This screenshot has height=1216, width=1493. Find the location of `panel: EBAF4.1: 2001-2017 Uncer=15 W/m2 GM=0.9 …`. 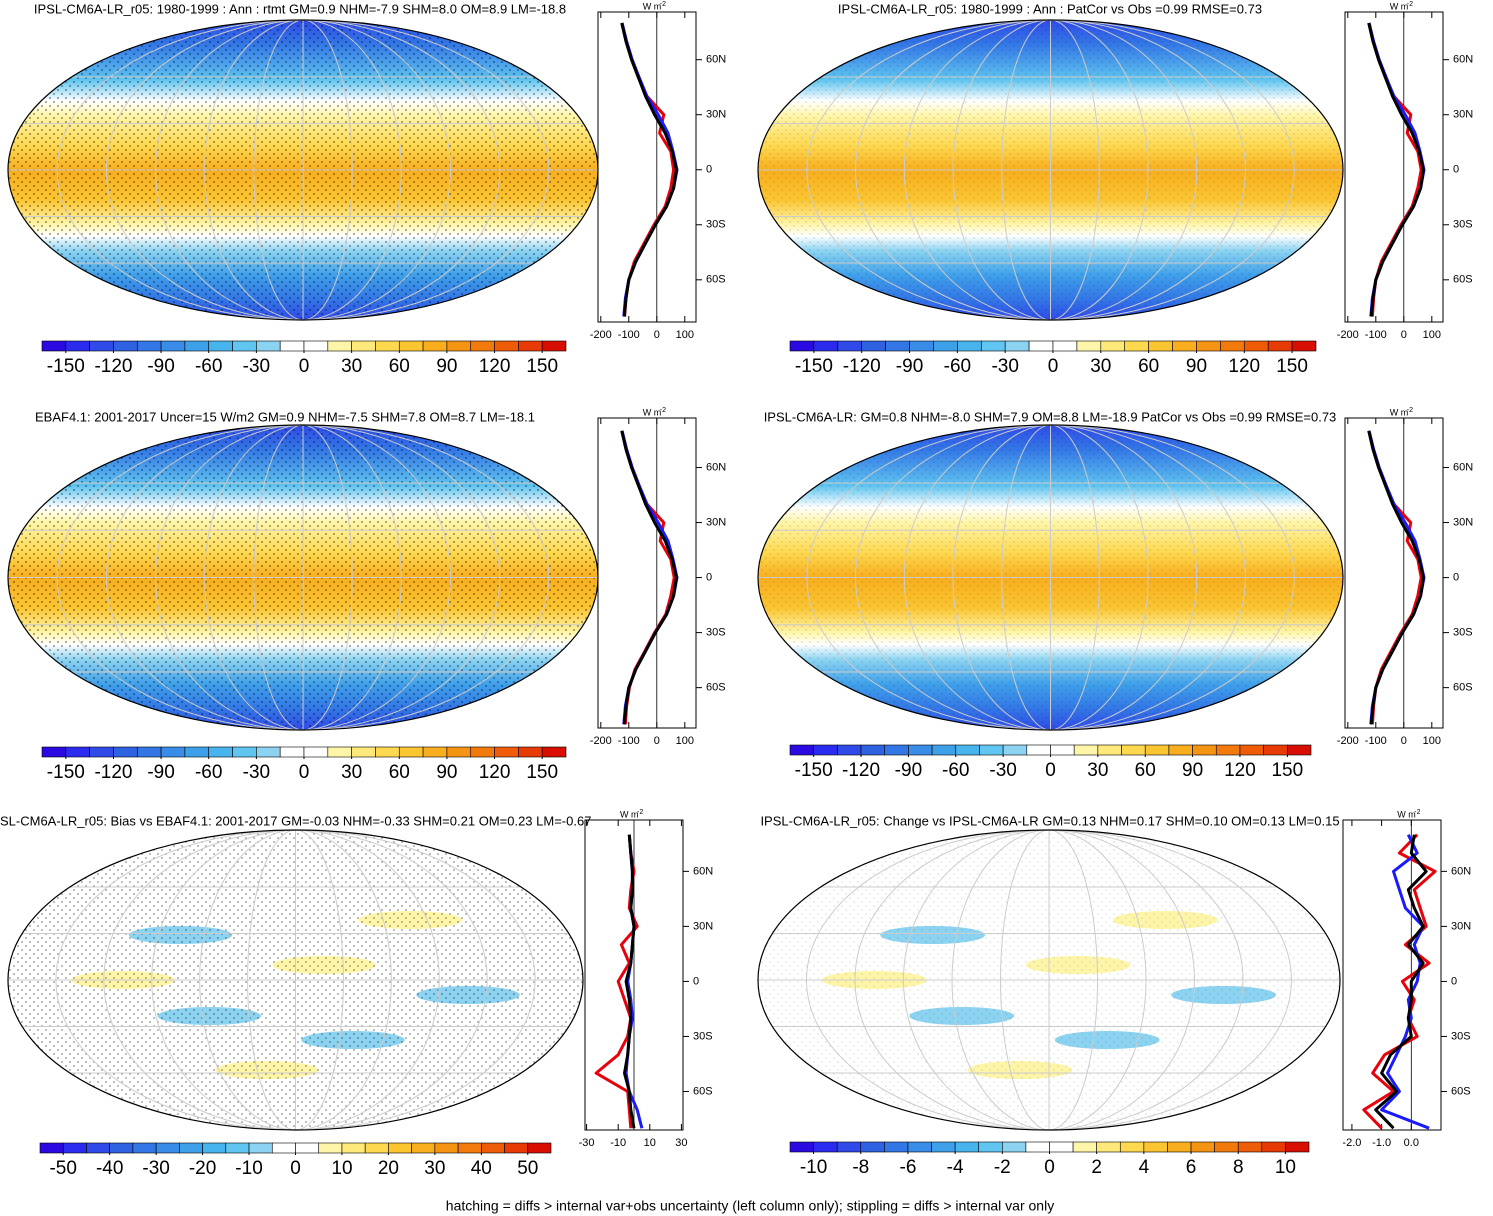

panel: EBAF4.1: 2001-2017 Uncer=15 W/m2 GM=0.9 … is located at coordinates (366, 595).